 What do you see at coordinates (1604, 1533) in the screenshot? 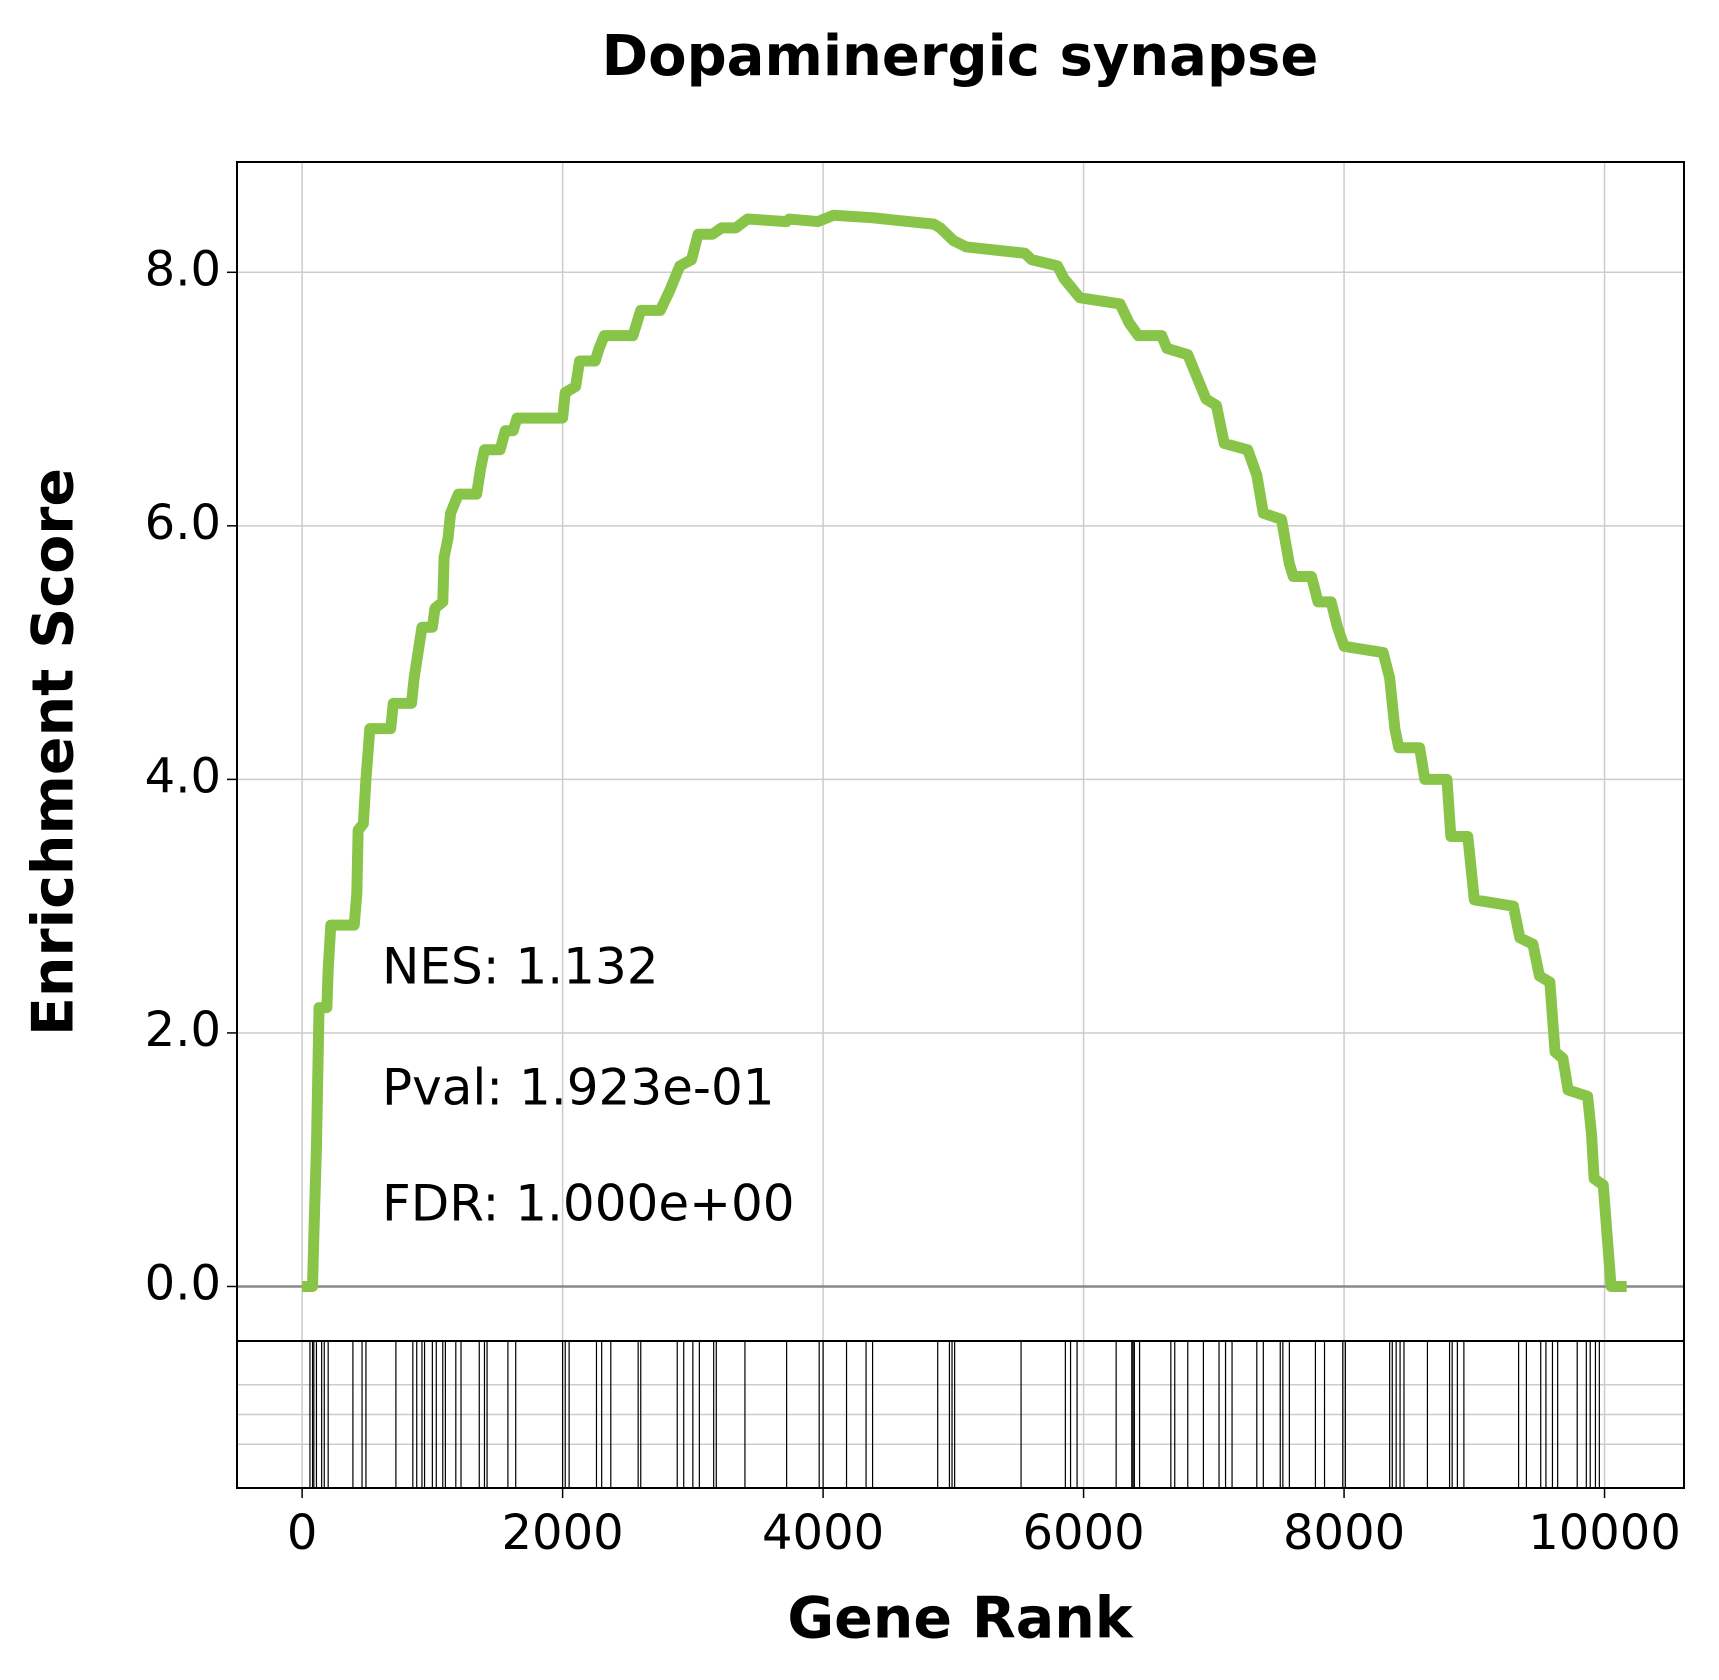
I see `x-tick-label: 10000` at bounding box center [1604, 1533].